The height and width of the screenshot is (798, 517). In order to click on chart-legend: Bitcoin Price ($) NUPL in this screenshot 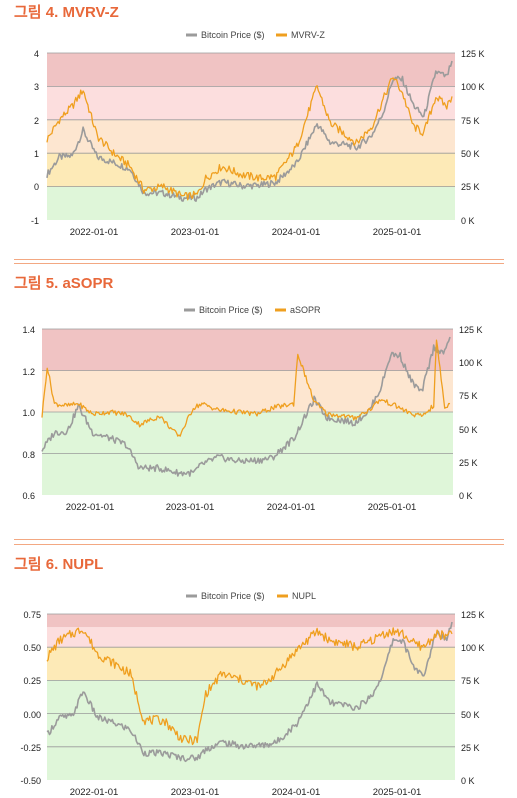, I will do `click(251, 596)`.